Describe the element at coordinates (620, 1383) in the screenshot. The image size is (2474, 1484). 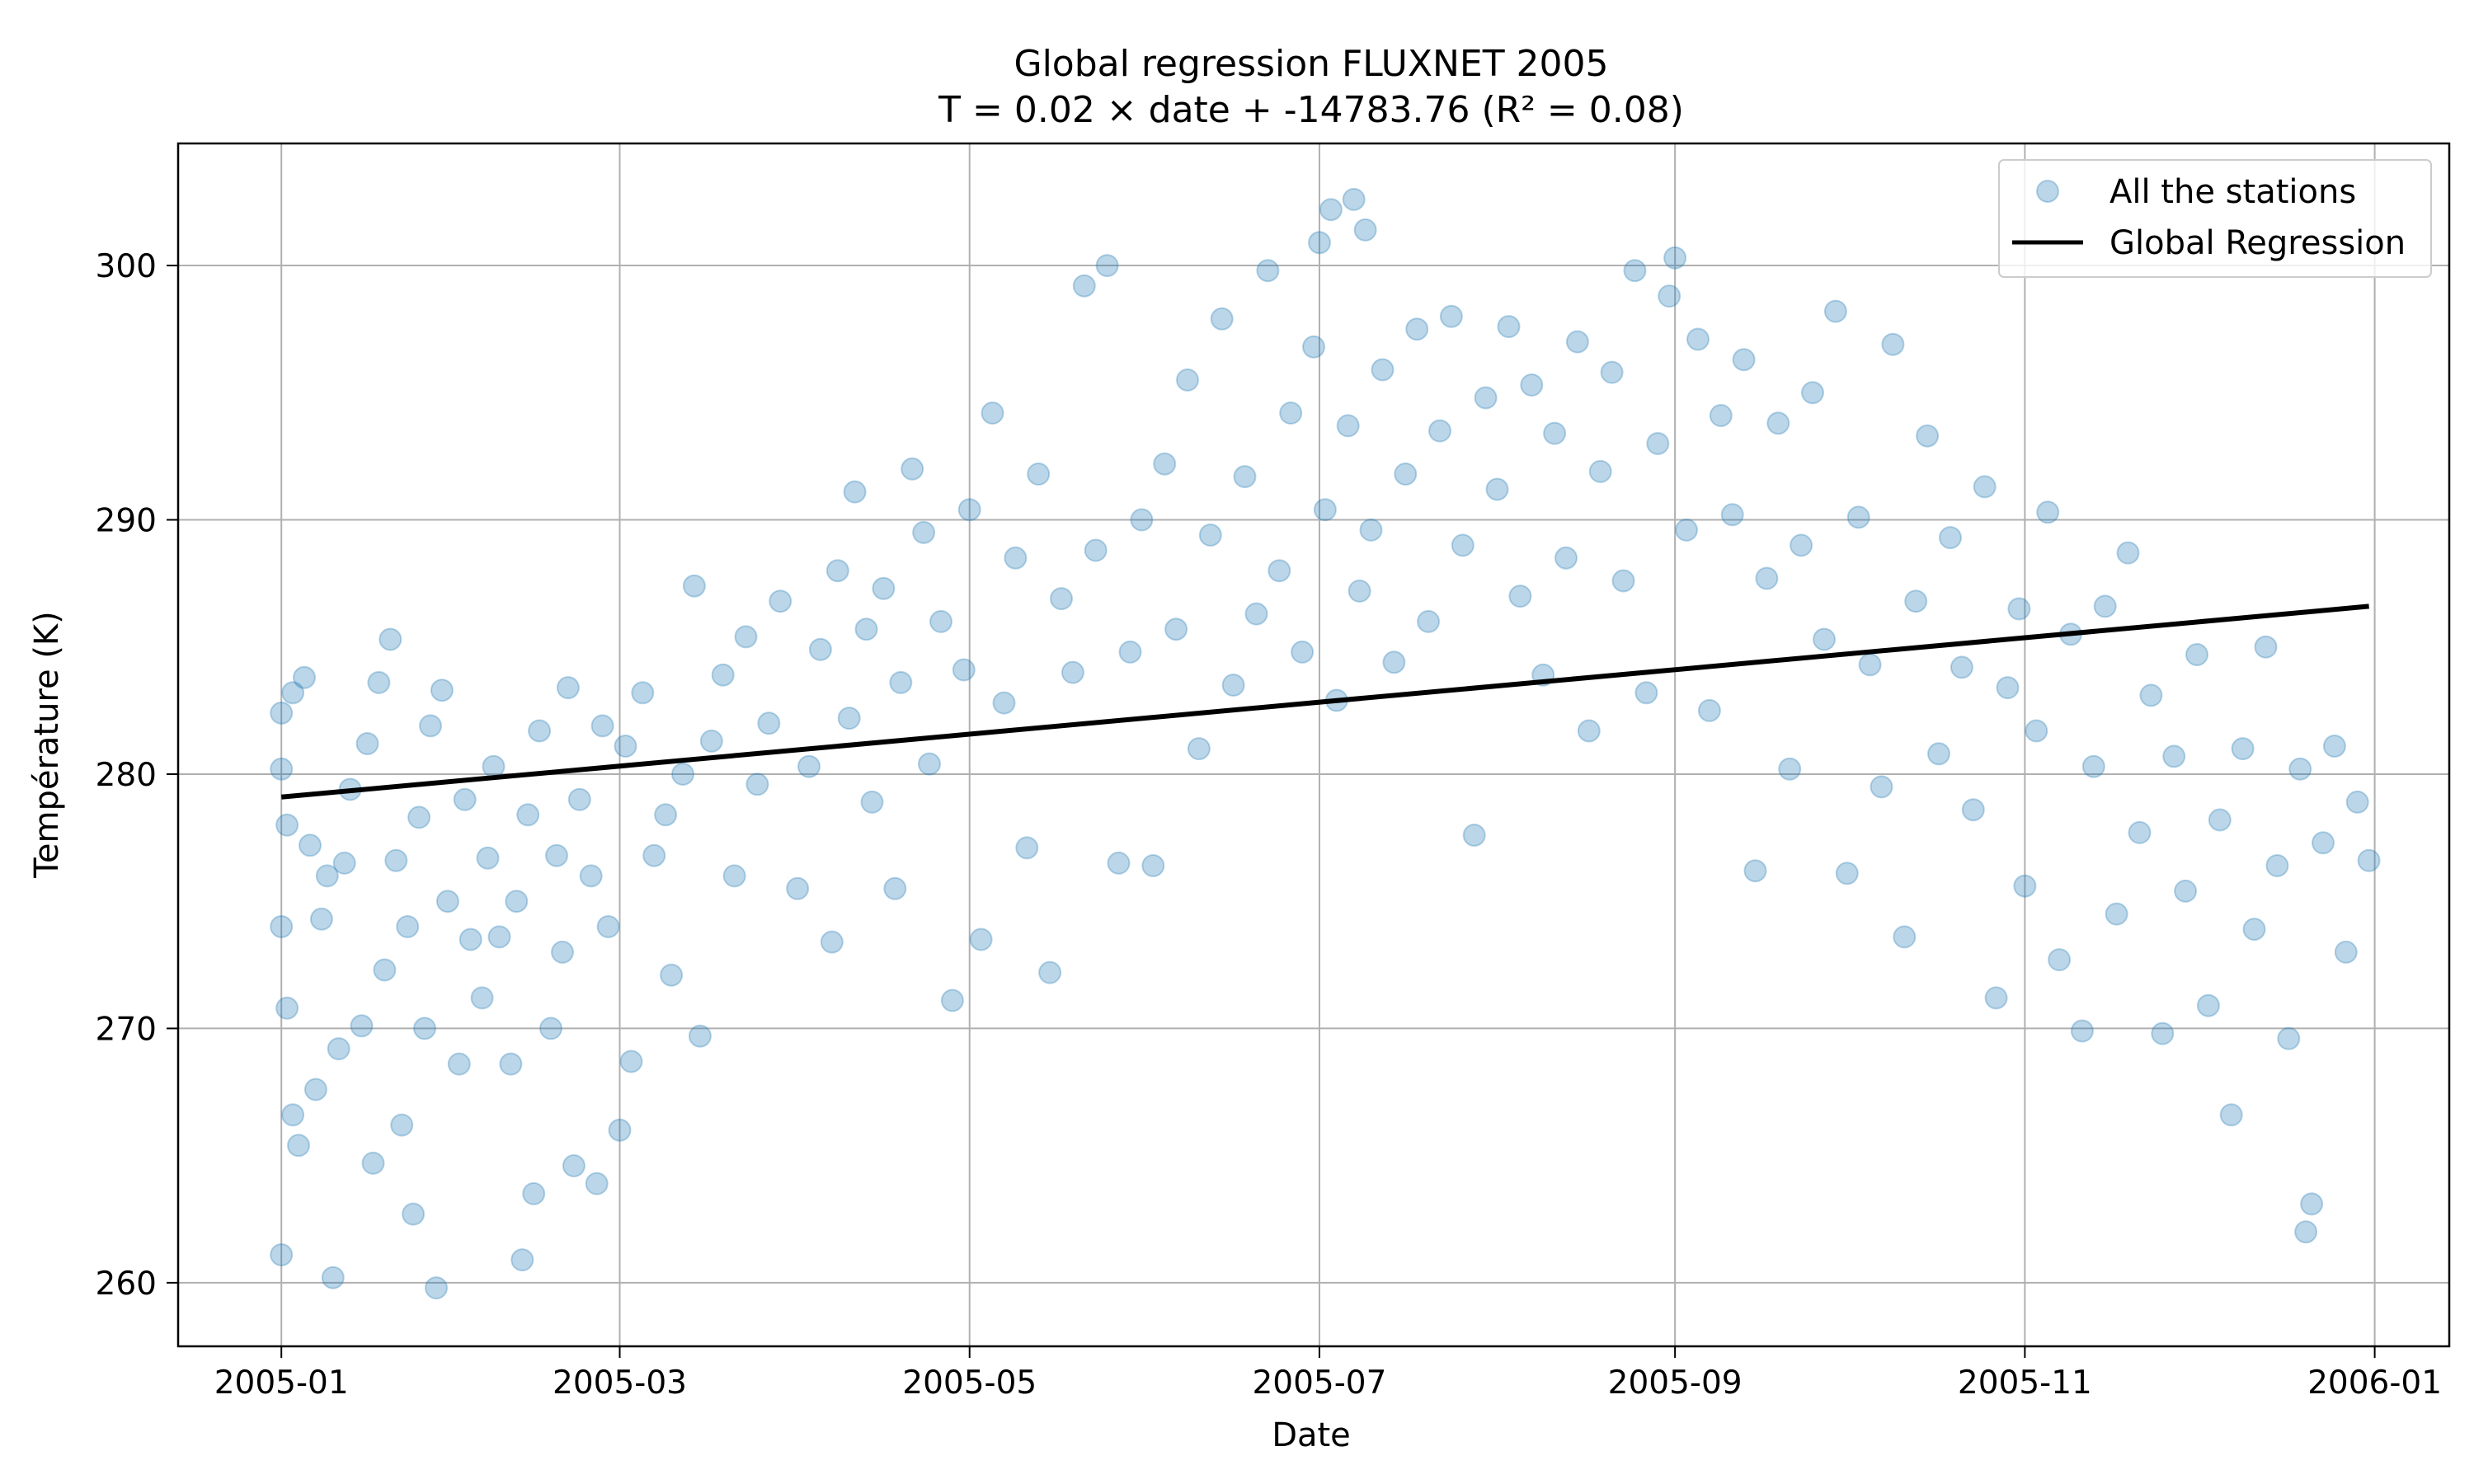
I see `x-tick-label: 2005-03` at that location.